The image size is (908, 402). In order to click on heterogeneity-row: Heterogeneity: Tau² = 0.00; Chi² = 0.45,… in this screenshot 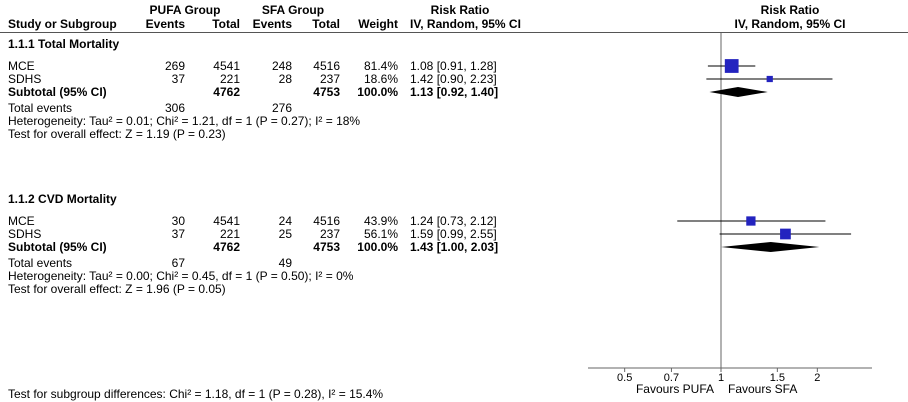, I will do `click(454, 276)`.